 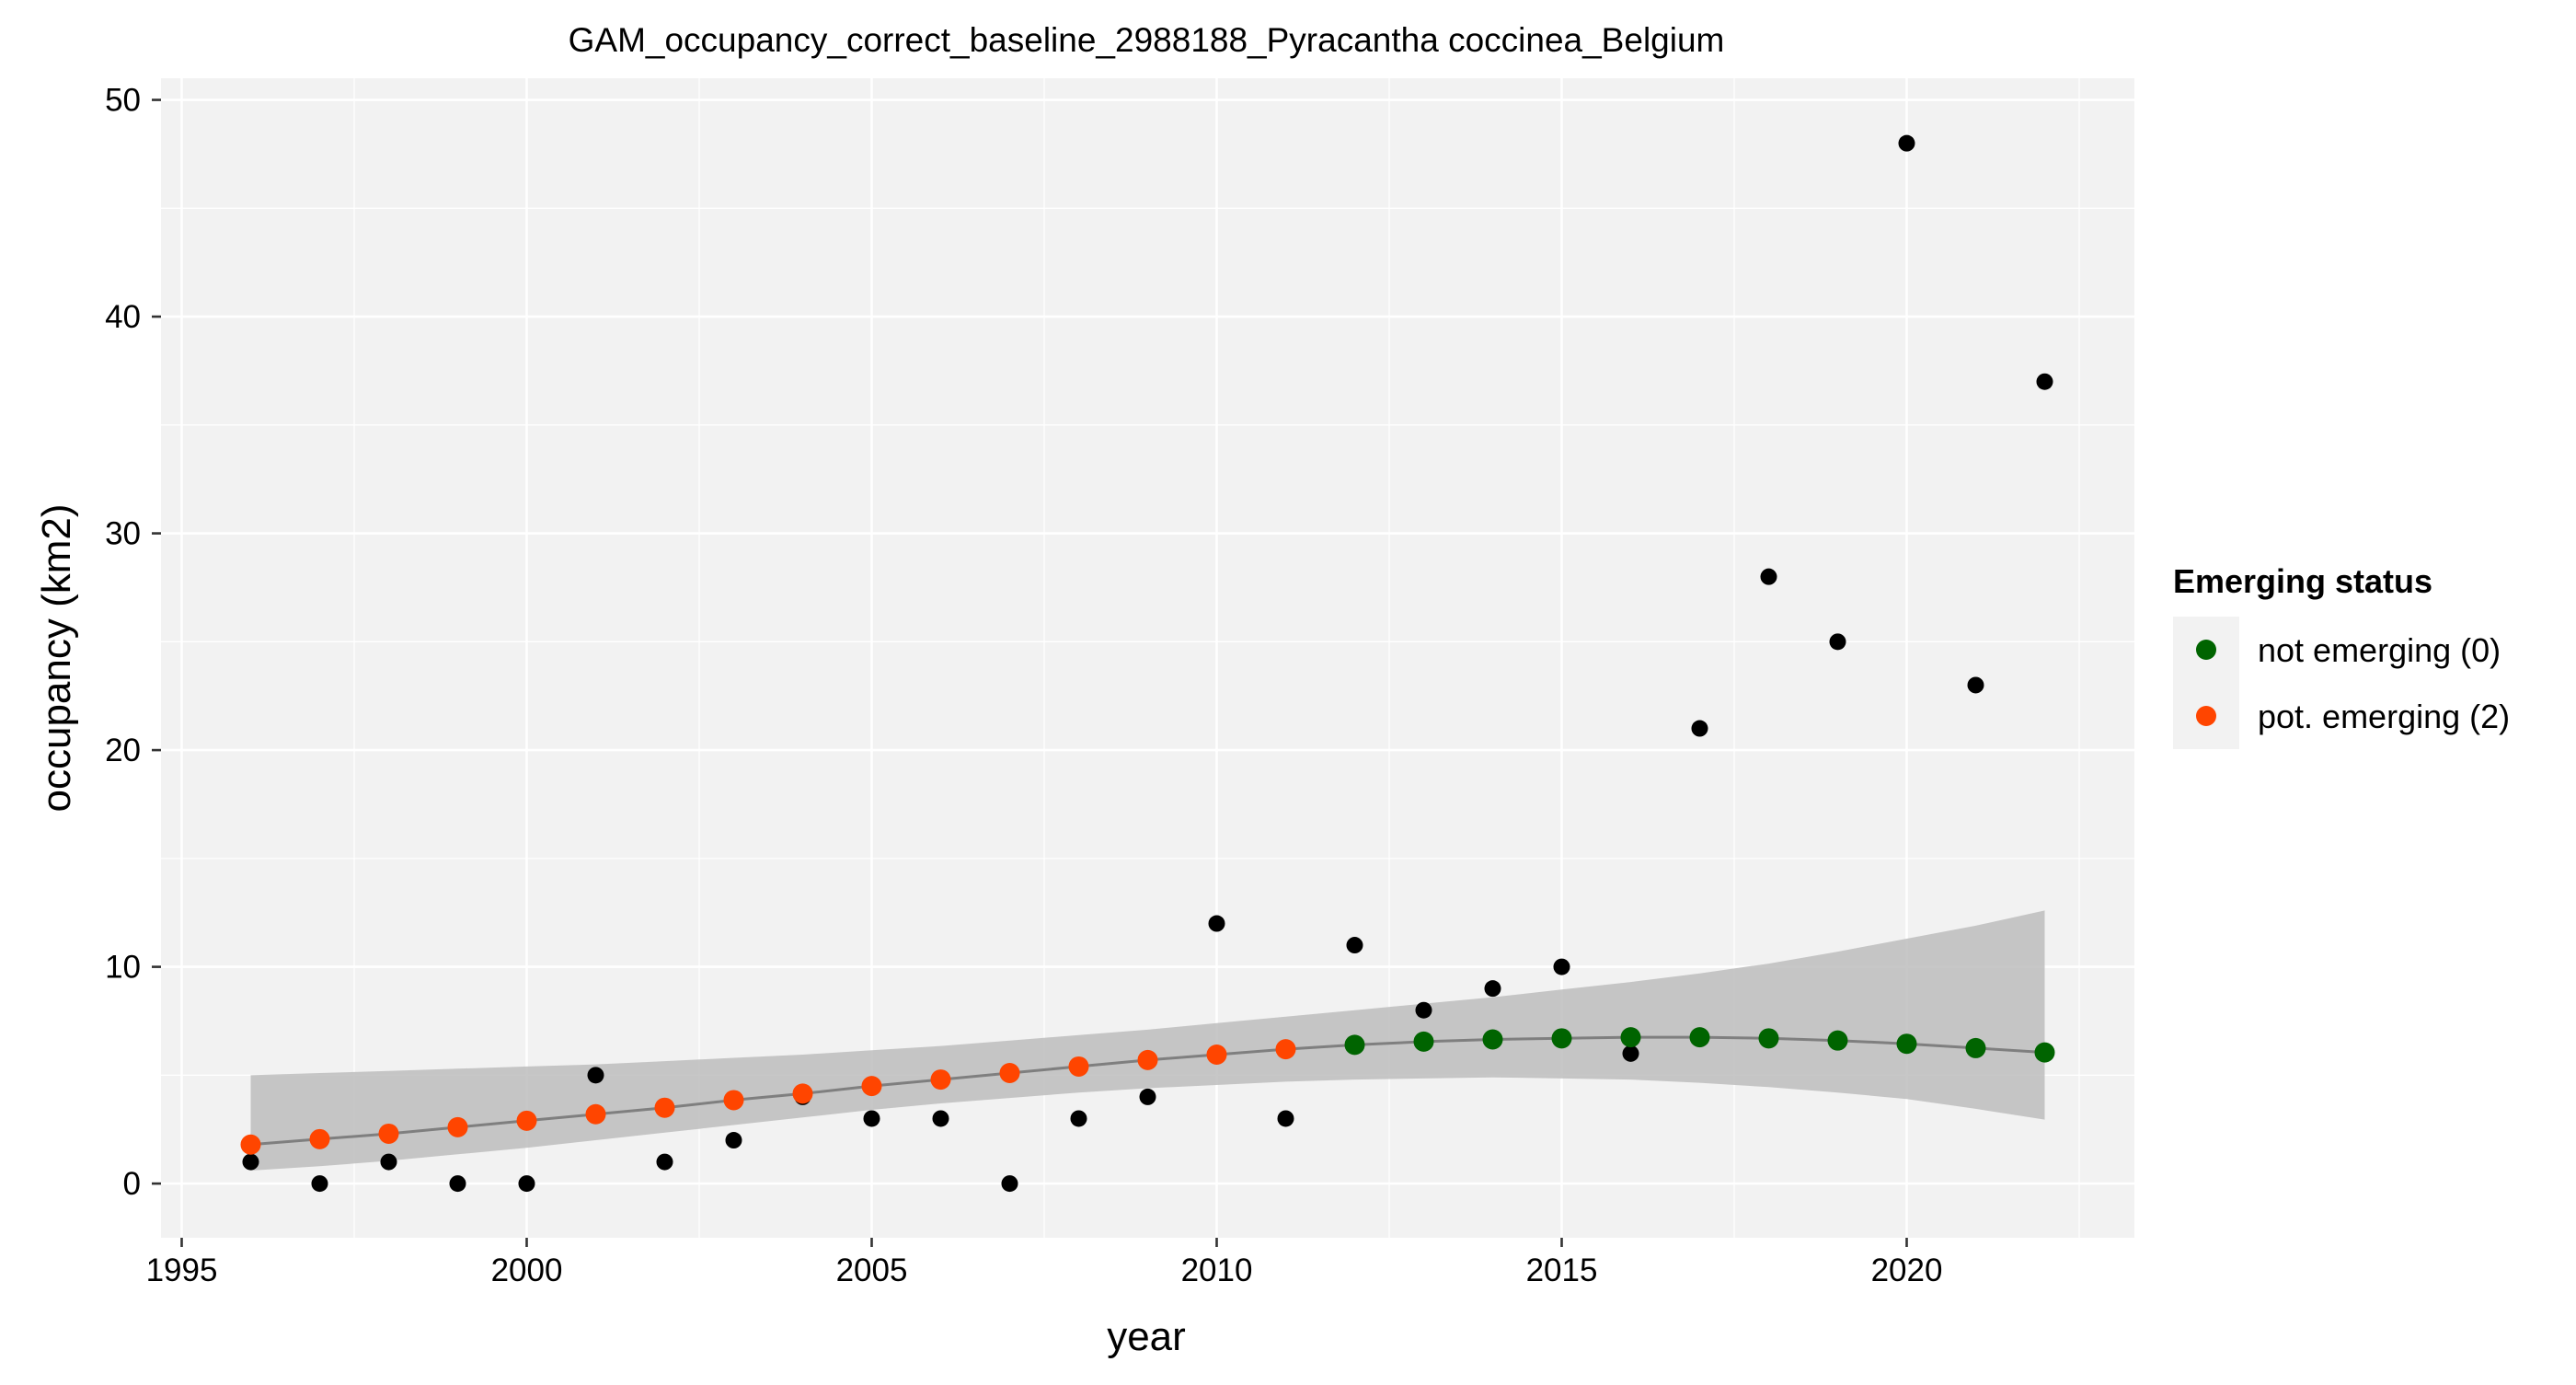 I want to click on legend-label-pot-emerging: pot. emerging (2), so click(x=2384, y=716).